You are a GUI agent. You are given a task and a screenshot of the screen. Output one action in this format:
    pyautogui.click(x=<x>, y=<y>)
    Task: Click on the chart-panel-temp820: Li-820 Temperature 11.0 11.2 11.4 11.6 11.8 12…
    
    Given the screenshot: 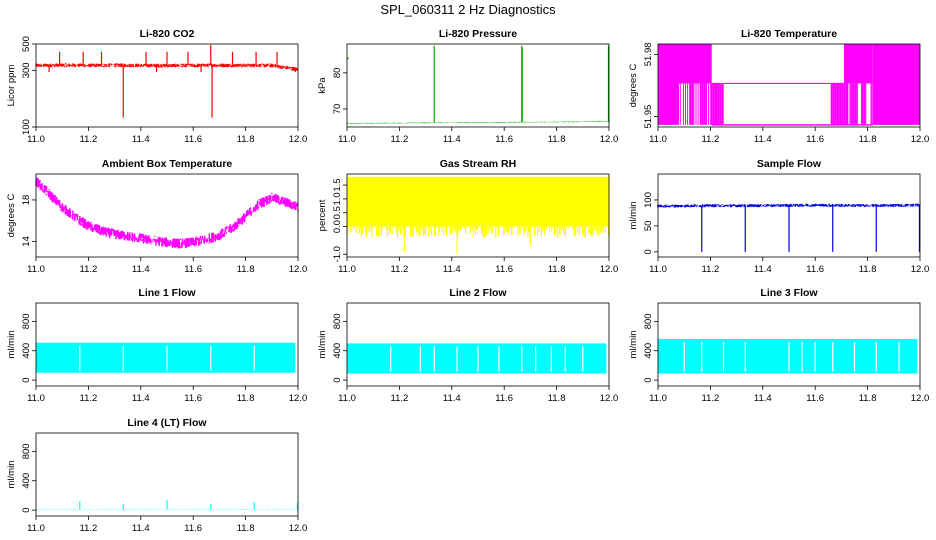 What is the action you would take?
    pyautogui.click(x=778, y=86)
    